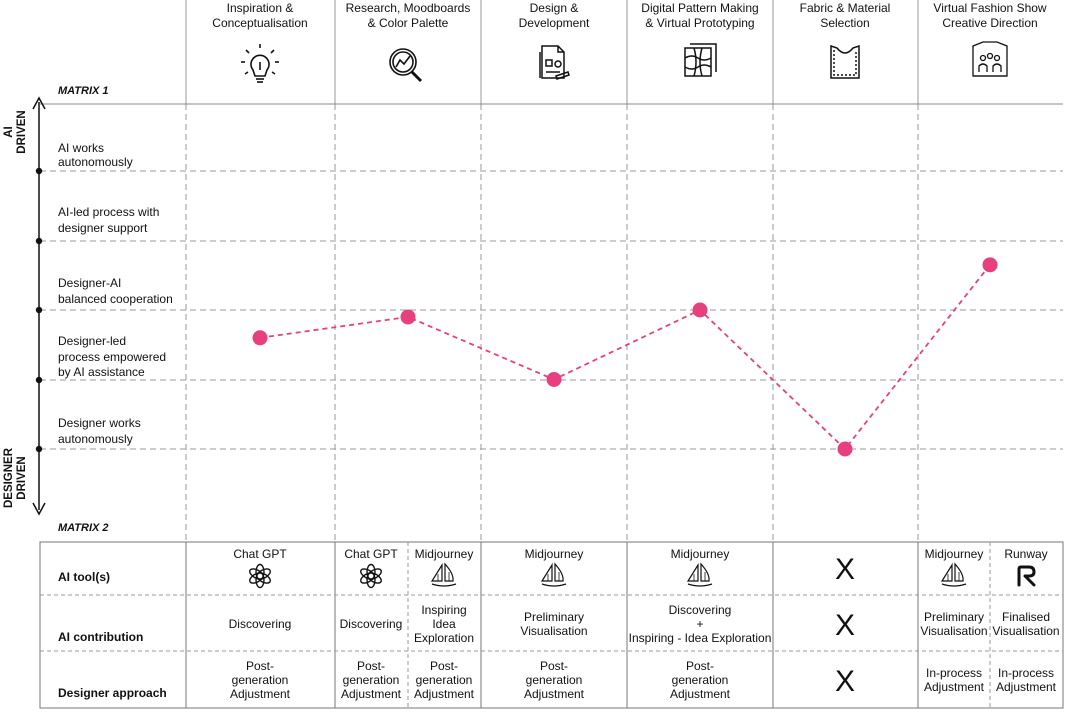  Describe the element at coordinates (9, 132) in the screenshot. I see `axis-top-label-1: AI` at that location.